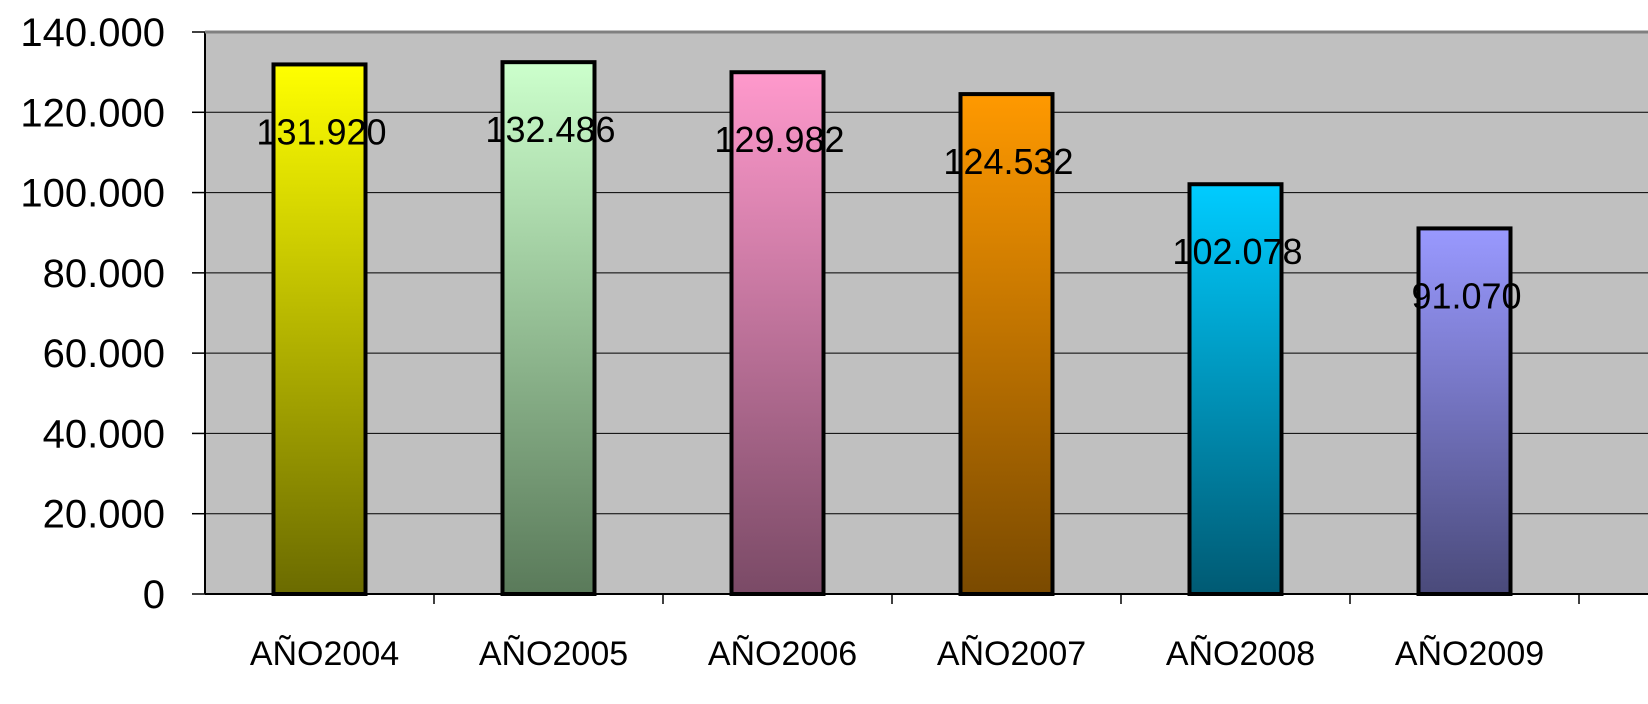 Image resolution: width=1648 pixels, height=704 pixels. I want to click on y-tick-label: 20.000, so click(104, 515).